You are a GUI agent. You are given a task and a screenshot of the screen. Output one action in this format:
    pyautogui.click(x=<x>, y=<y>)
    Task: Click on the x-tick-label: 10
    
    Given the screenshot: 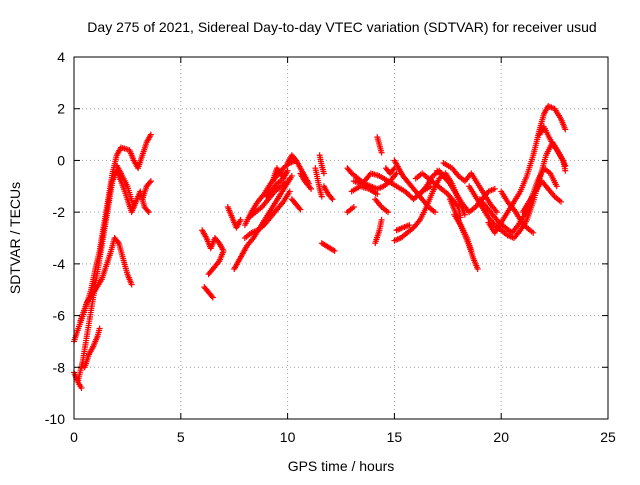 What is the action you would take?
    pyautogui.click(x=288, y=437)
    